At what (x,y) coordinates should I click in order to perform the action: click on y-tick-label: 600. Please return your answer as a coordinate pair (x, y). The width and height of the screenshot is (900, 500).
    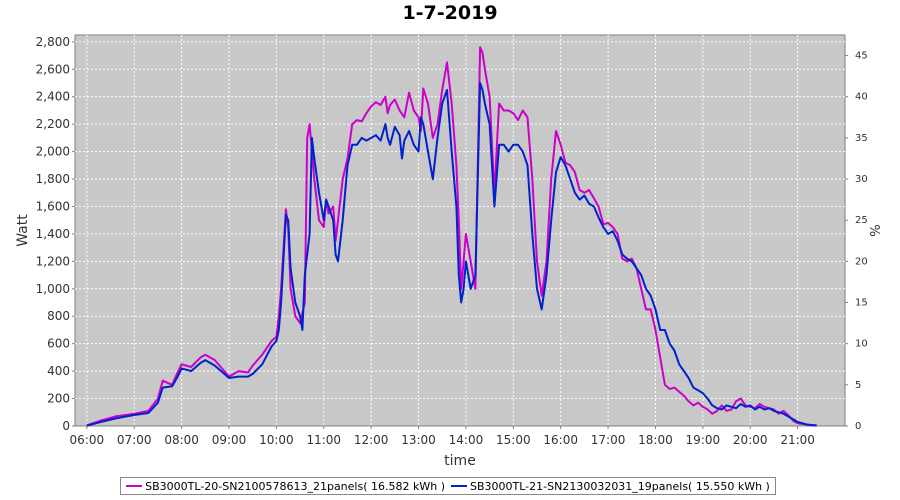
    Looking at the image, I should click on (58, 344).